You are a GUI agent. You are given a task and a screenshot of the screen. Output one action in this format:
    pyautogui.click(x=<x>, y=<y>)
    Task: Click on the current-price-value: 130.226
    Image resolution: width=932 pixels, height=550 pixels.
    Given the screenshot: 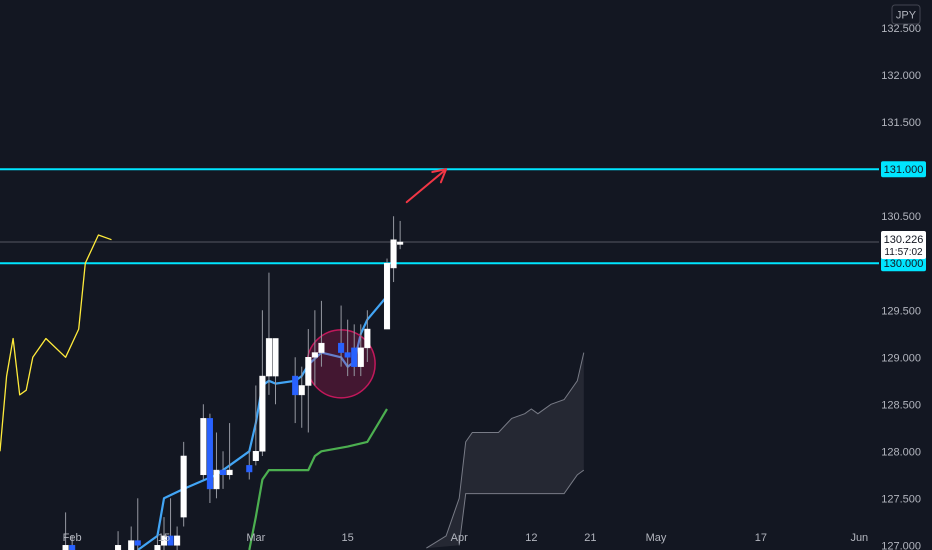 What is the action you would take?
    pyautogui.click(x=904, y=240)
    